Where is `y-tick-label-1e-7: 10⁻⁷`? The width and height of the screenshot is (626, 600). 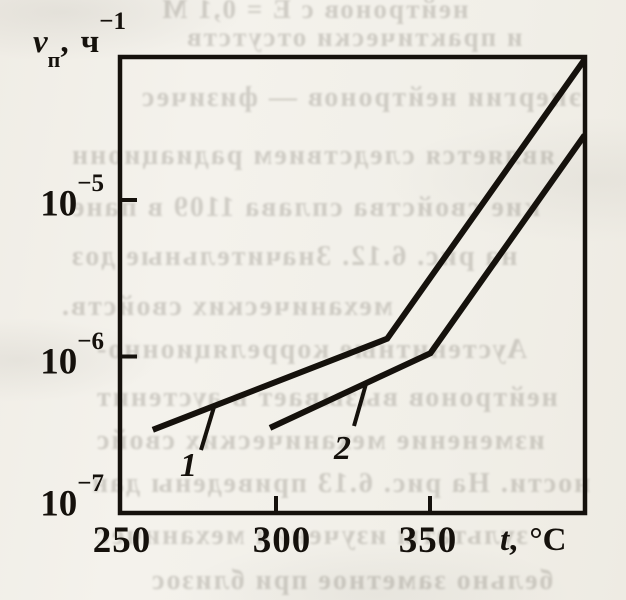
y-tick-label-1e-7: 10⁻⁷ is located at coordinates (72, 497).